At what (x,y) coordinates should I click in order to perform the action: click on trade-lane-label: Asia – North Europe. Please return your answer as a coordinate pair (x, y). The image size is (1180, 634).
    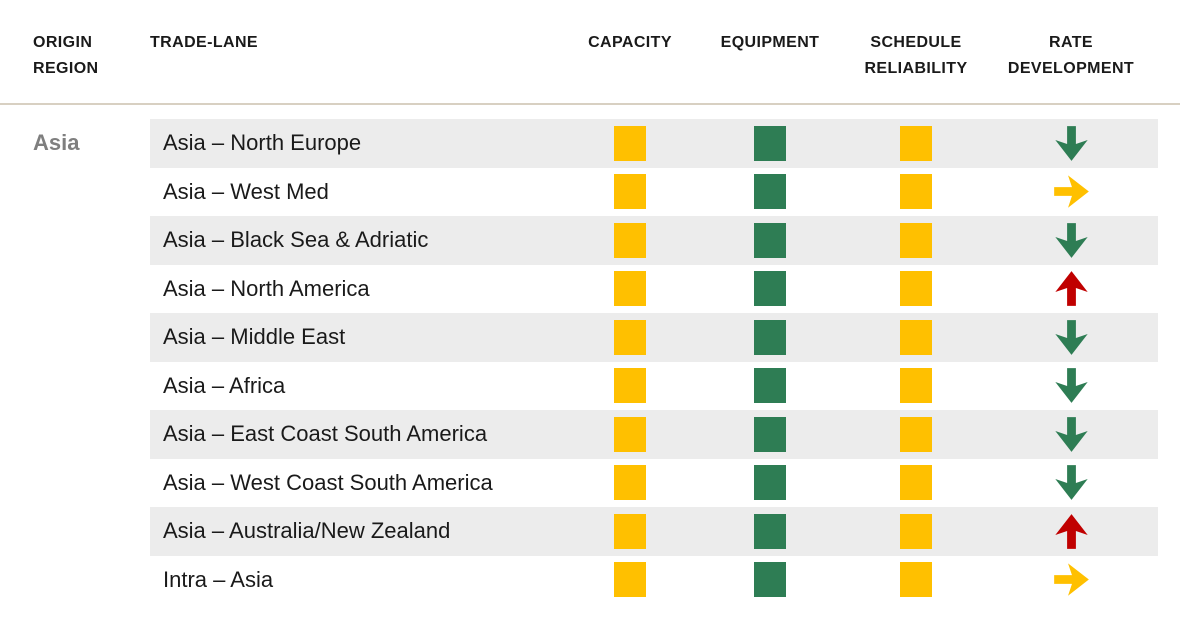
    Looking at the image, I should click on (262, 143).